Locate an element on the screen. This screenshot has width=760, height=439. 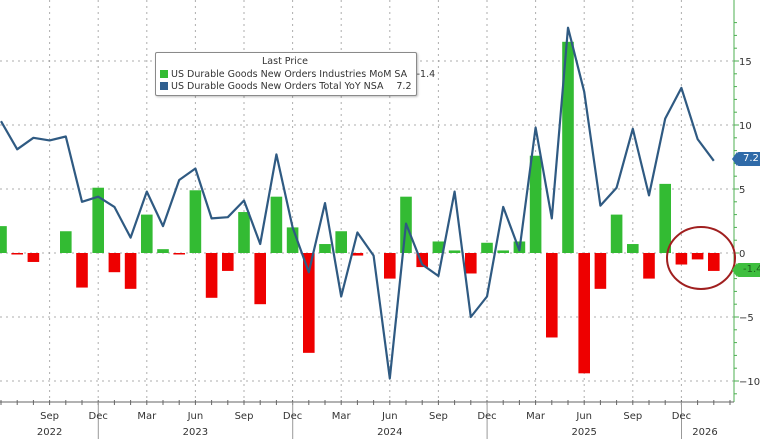
svg-text: 2026 is located at coordinates (704, 432).